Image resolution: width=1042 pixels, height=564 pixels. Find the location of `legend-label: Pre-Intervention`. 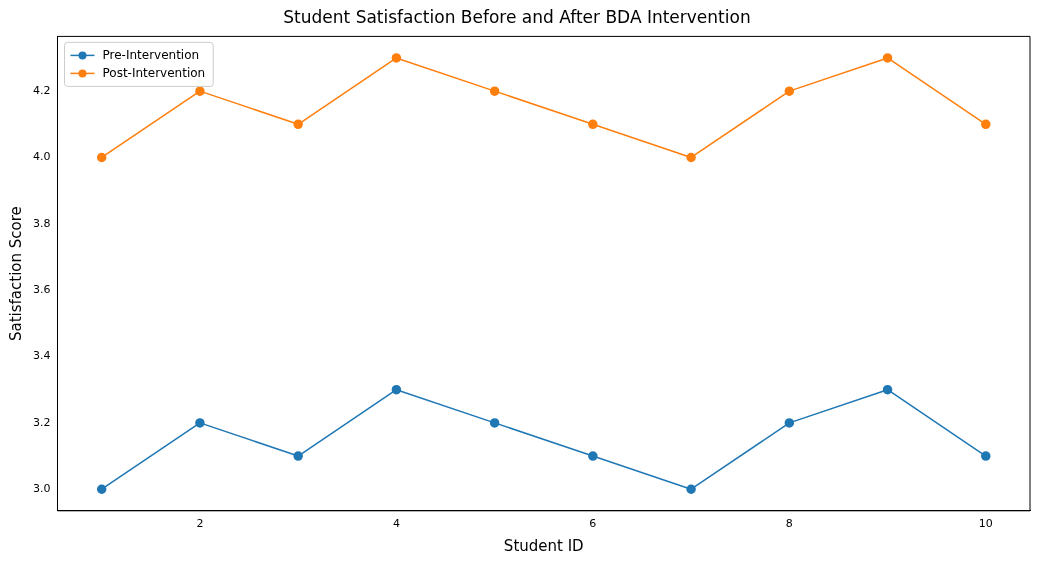

legend-label: Pre-Intervention is located at coordinates (151, 54).